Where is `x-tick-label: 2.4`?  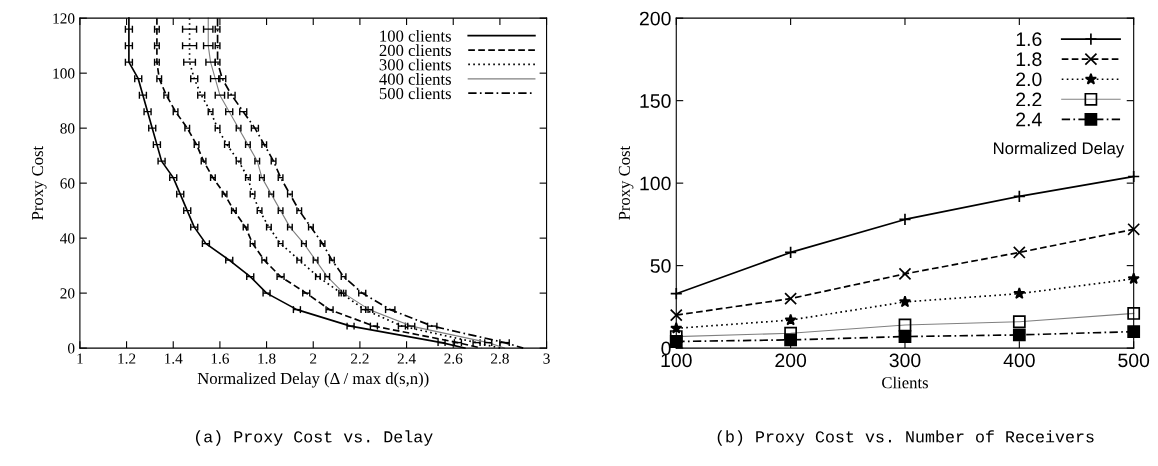 x-tick-label: 2.4 is located at coordinates (406, 358).